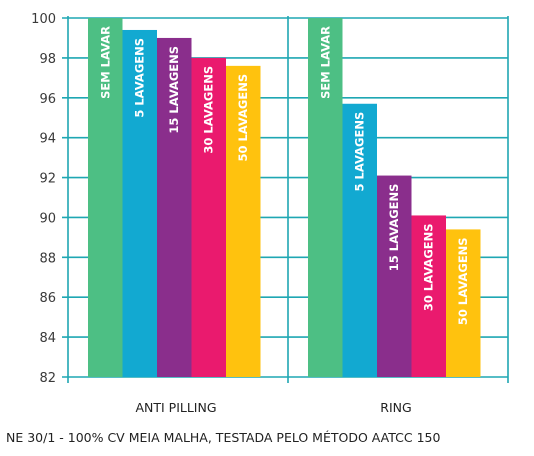  Describe the element at coordinates (47, 218) in the screenshot. I see `y-tick-label: 90` at that location.